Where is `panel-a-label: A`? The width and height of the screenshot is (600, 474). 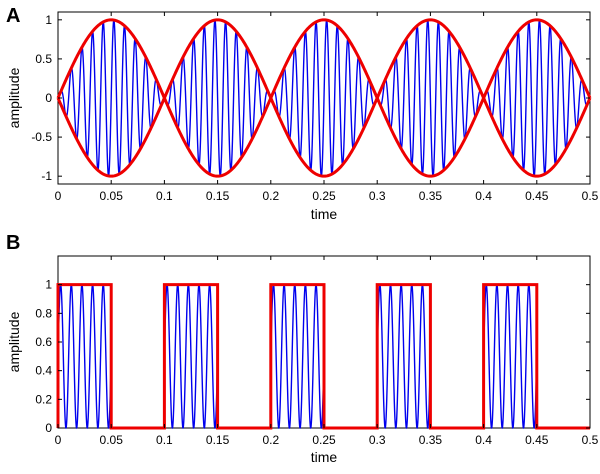
panel-a-label: A is located at coordinates (13, 16).